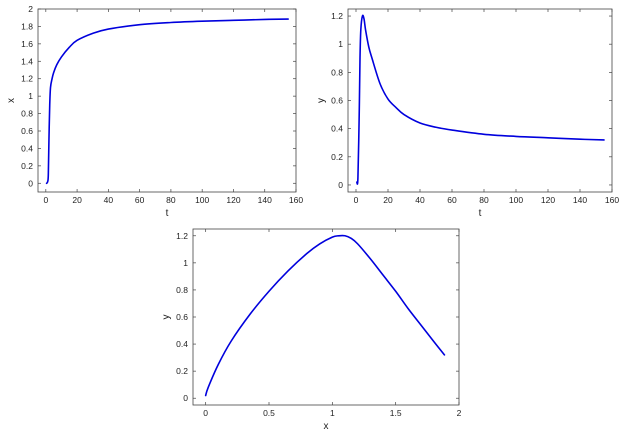 This screenshot has height=434, width=630. Describe the element at coordinates (269, 413) in the screenshot. I see `x-tick-label: 0.5` at that location.